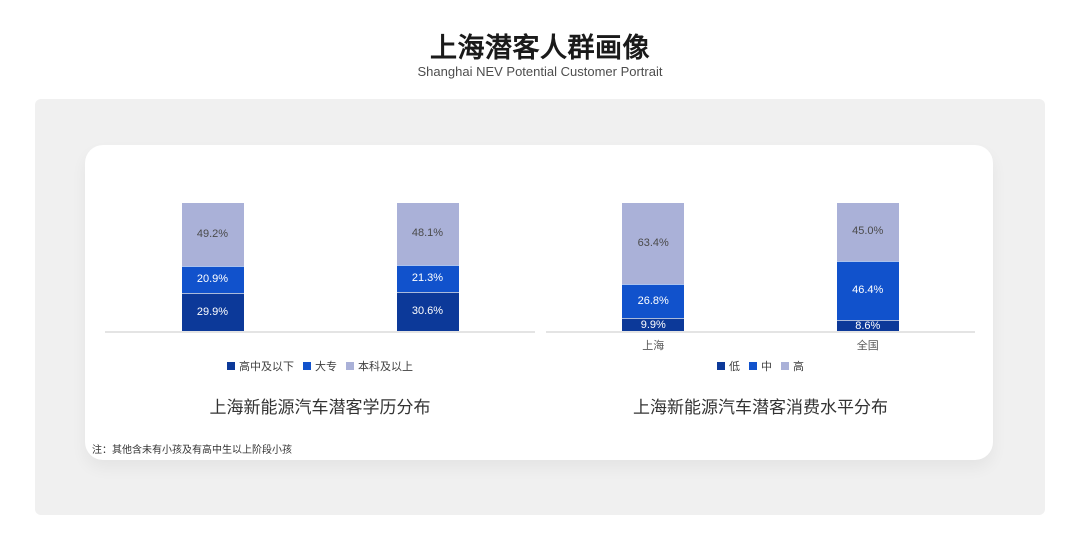  I want to click on legend-item: 中, so click(760, 366).